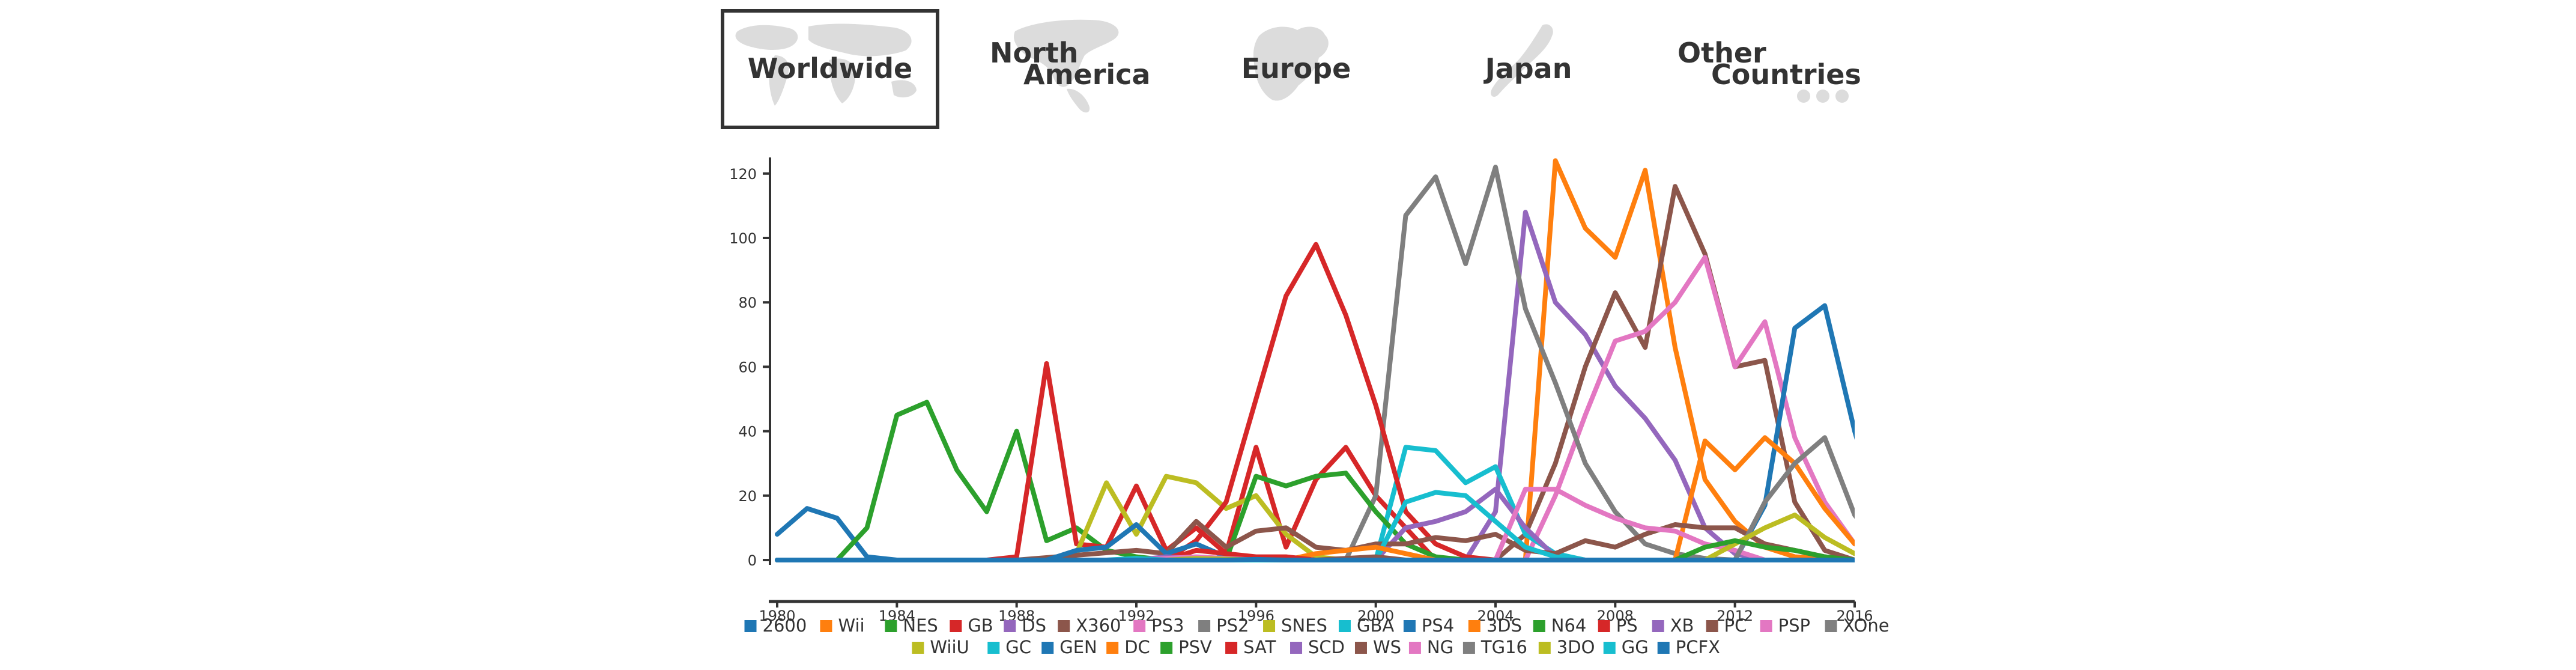  Describe the element at coordinates (747, 432) in the screenshot. I see `y-tick-label: 40` at that location.